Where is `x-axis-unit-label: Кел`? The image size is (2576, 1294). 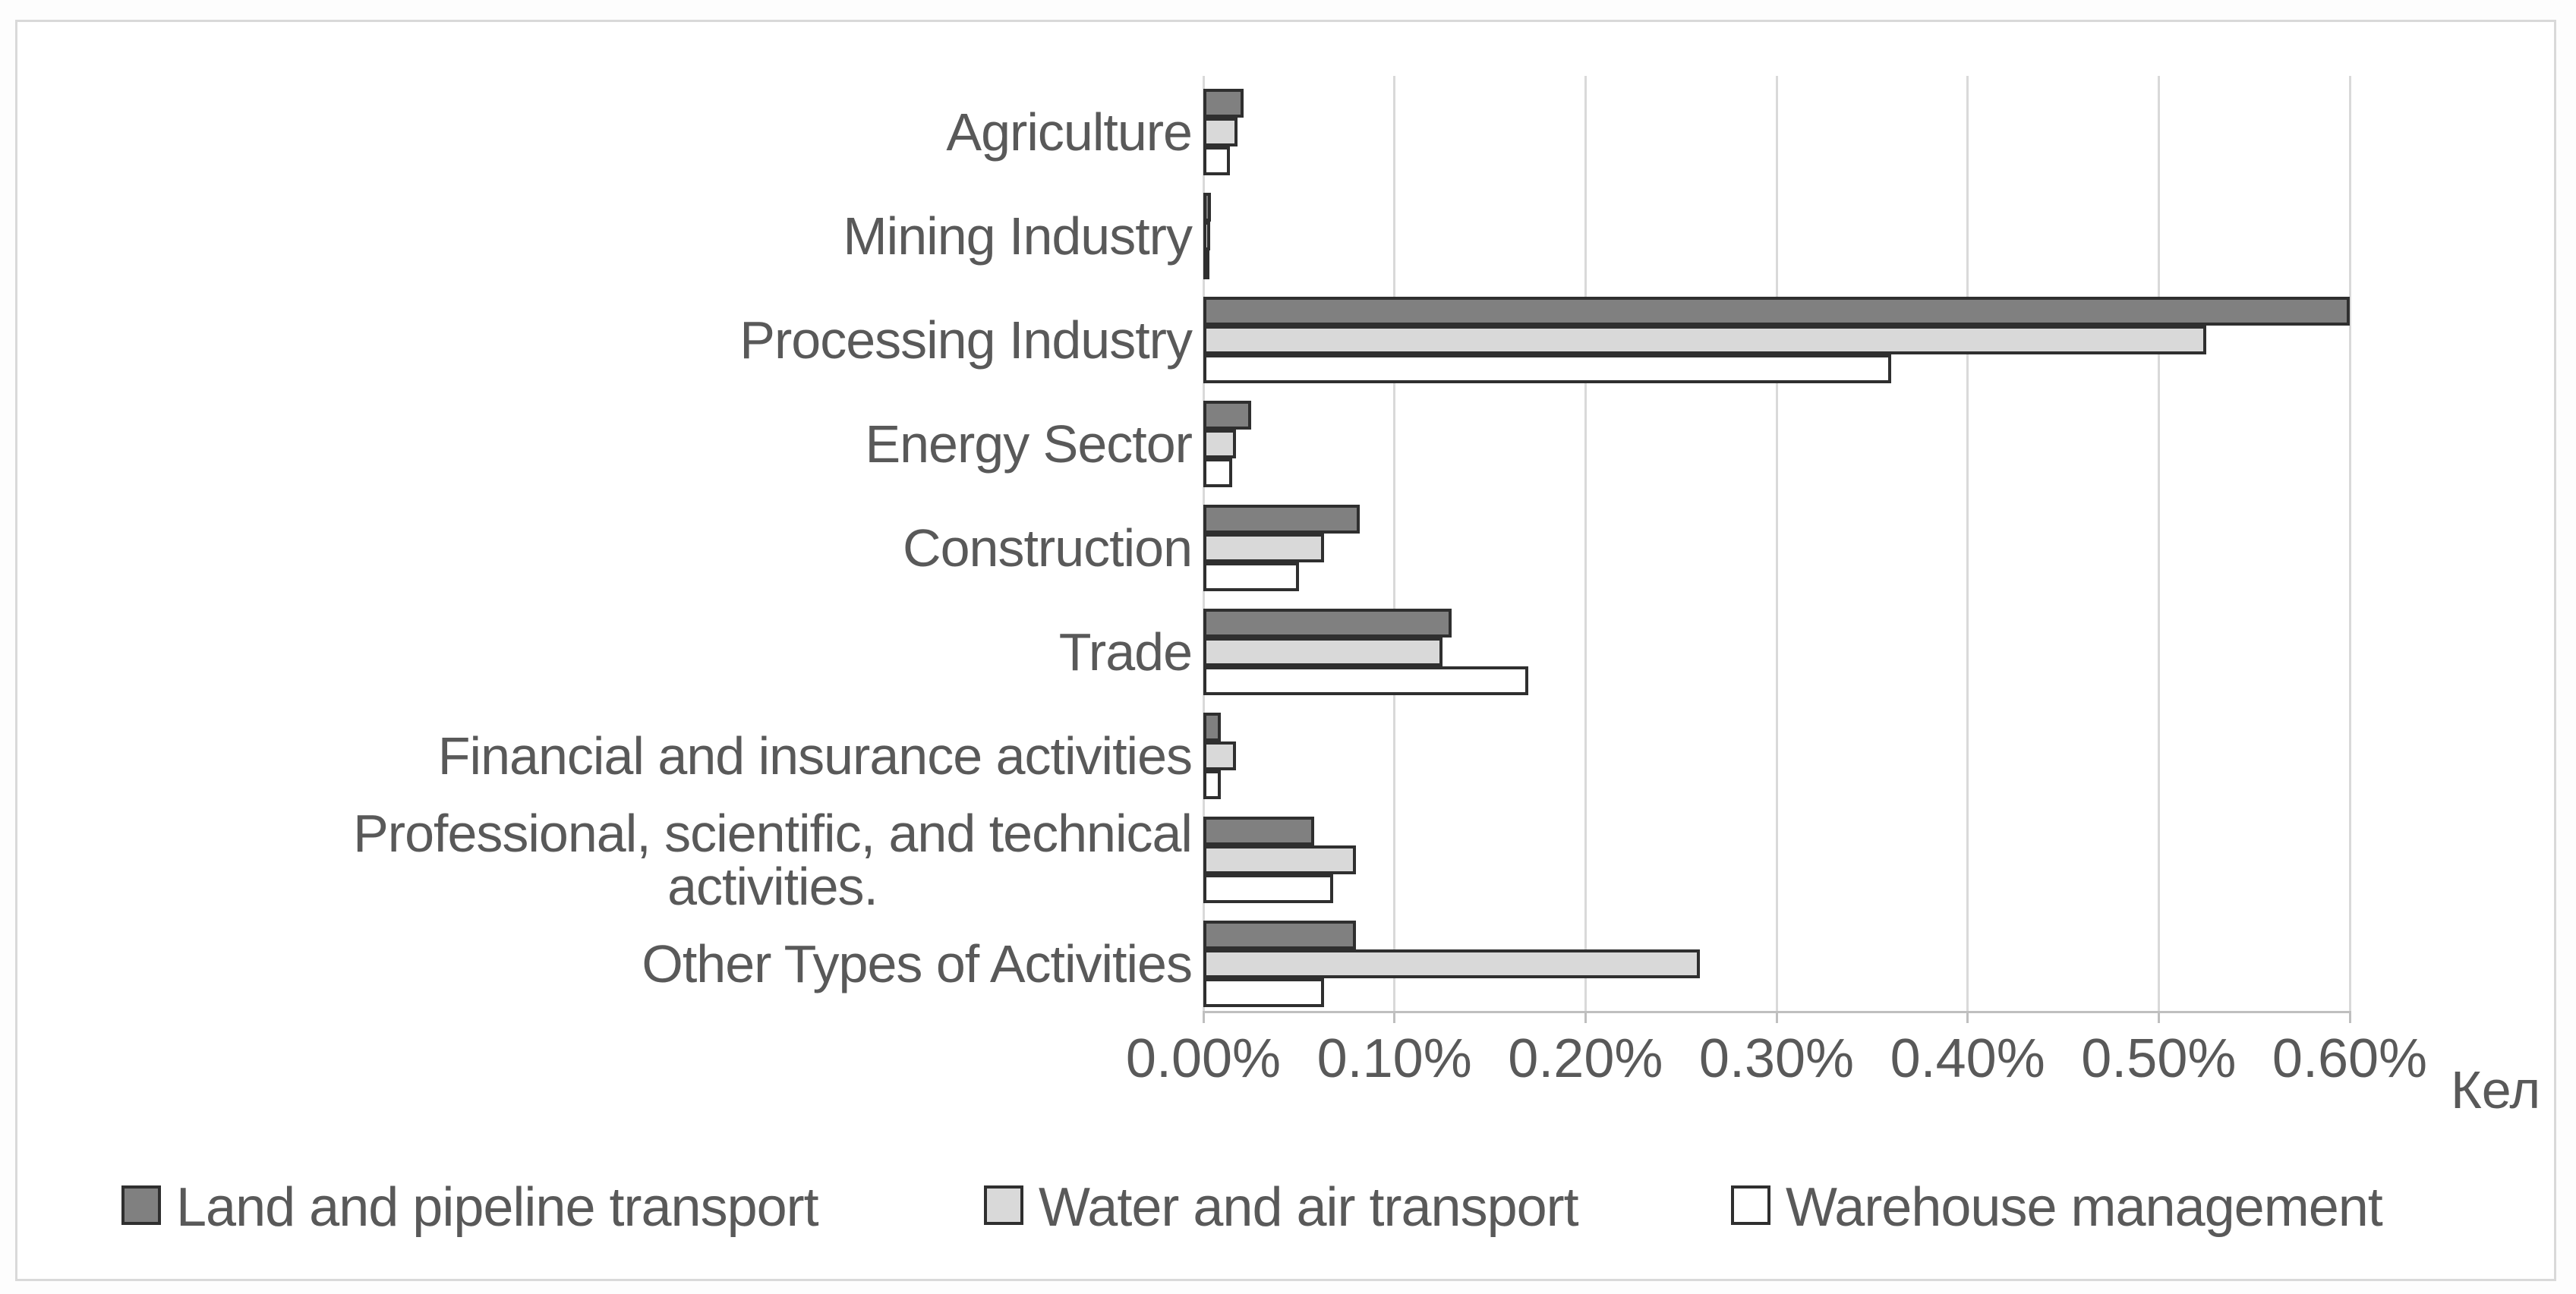
x-axis-unit-label: Кел is located at coordinates (2496, 1089).